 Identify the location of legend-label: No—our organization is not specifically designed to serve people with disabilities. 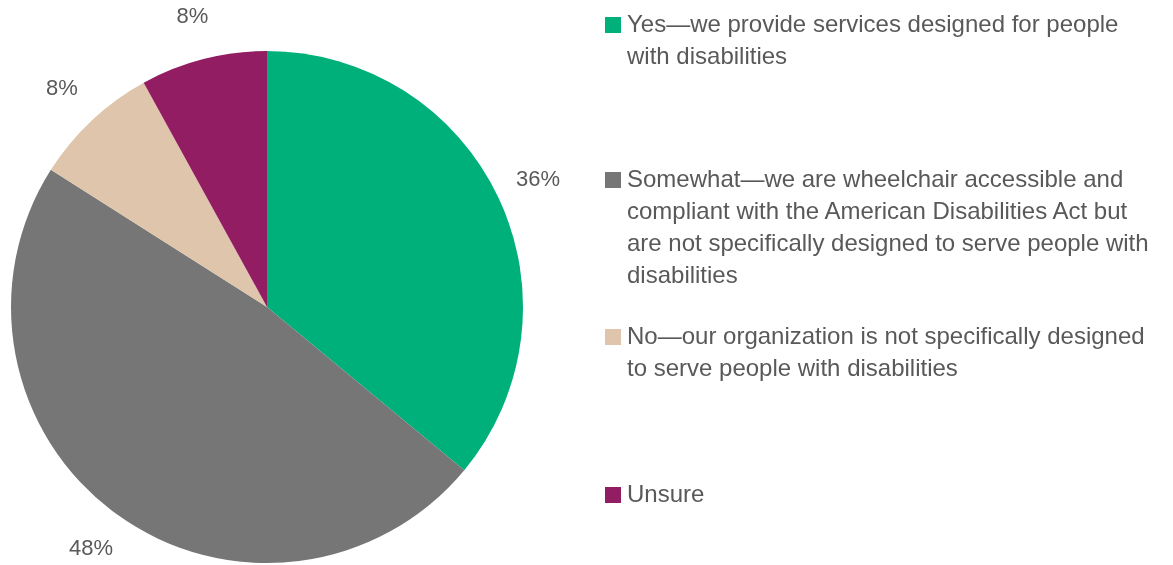
(886, 352).